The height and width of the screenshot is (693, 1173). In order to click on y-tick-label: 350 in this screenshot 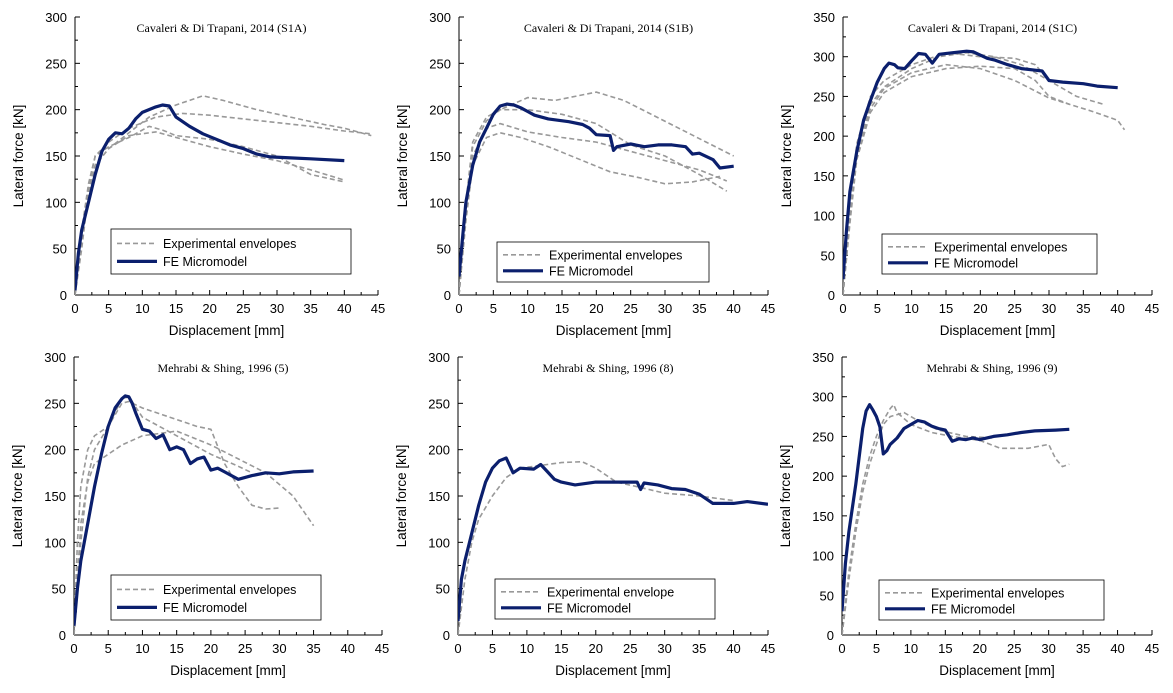, I will do `click(824, 17)`.